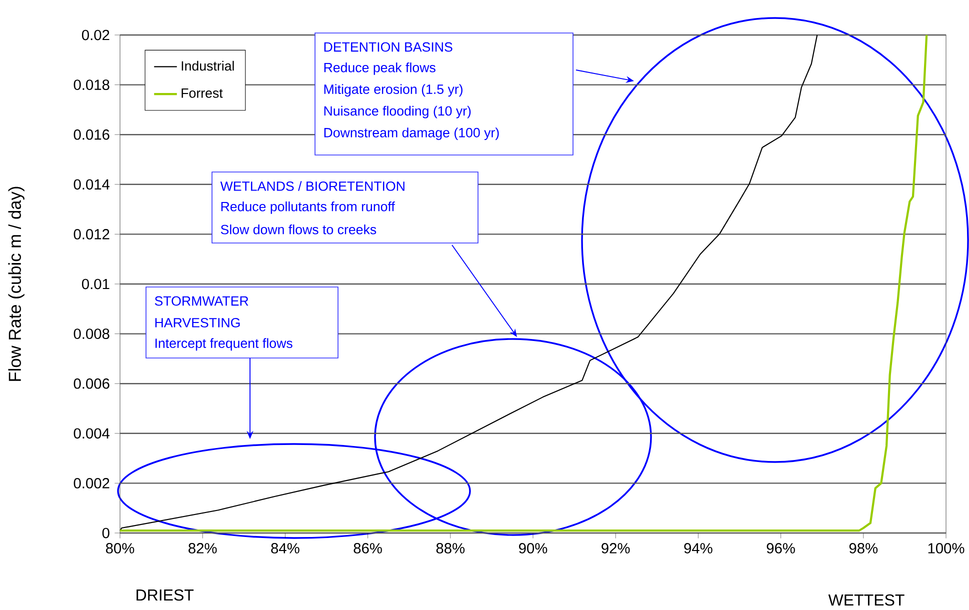 This screenshot has width=969, height=610. I want to click on y-tick-label: 0.018, so click(92, 85).